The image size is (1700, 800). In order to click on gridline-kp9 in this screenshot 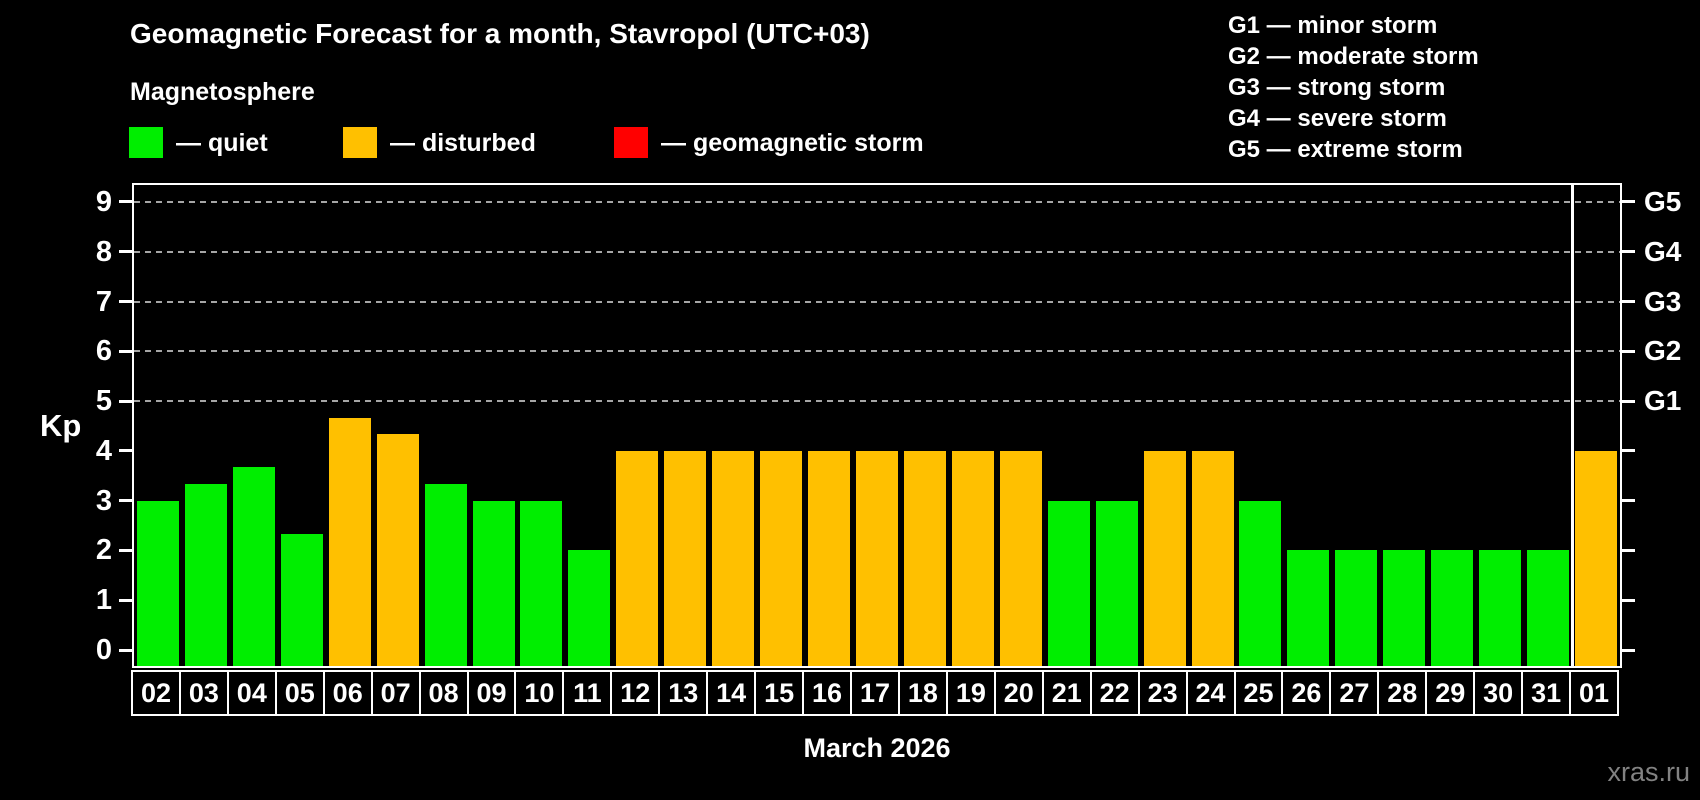, I will do `click(877, 201)`.